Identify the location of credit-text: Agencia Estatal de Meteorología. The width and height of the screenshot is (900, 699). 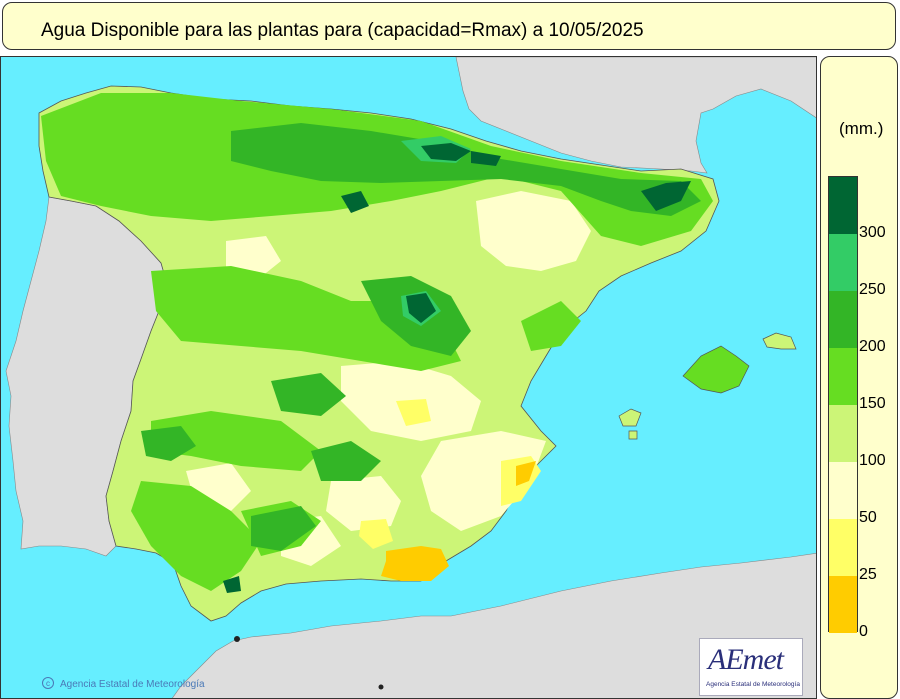
(132, 684).